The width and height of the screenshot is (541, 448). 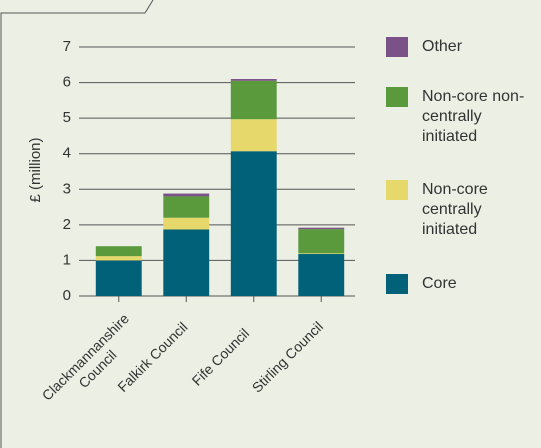 What do you see at coordinates (67, 153) in the screenshot?
I see `y-tick-label: 4` at bounding box center [67, 153].